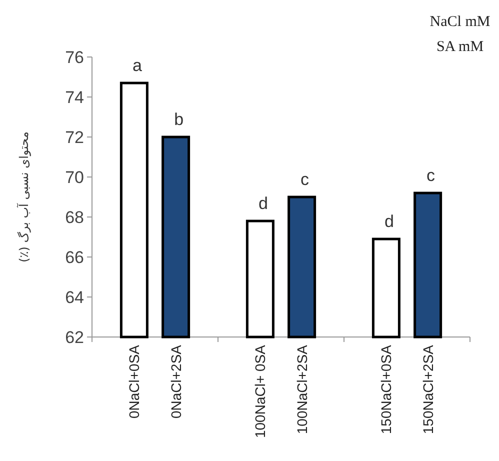  Describe the element at coordinates (302, 389) in the screenshot. I see `x-tick-label: 100NaCl+2SA` at that location.